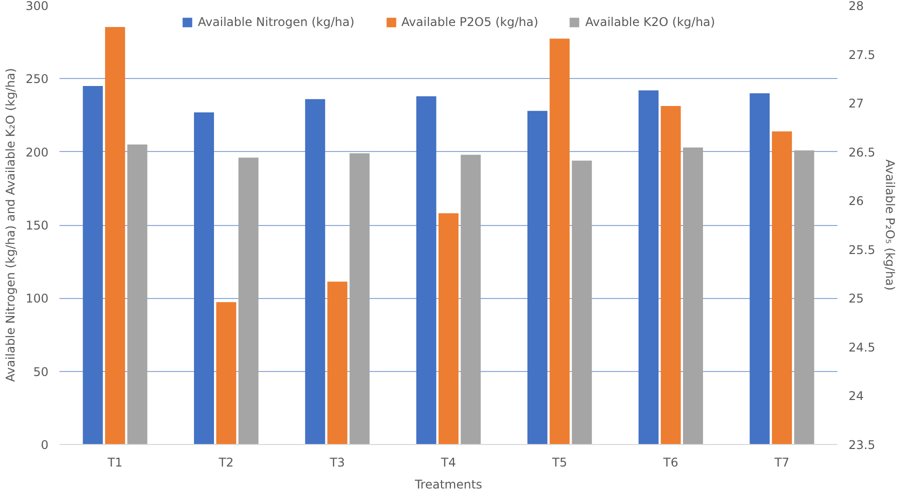 The image size is (904, 498). I want to click on y2-tick-label: 27, so click(856, 103).